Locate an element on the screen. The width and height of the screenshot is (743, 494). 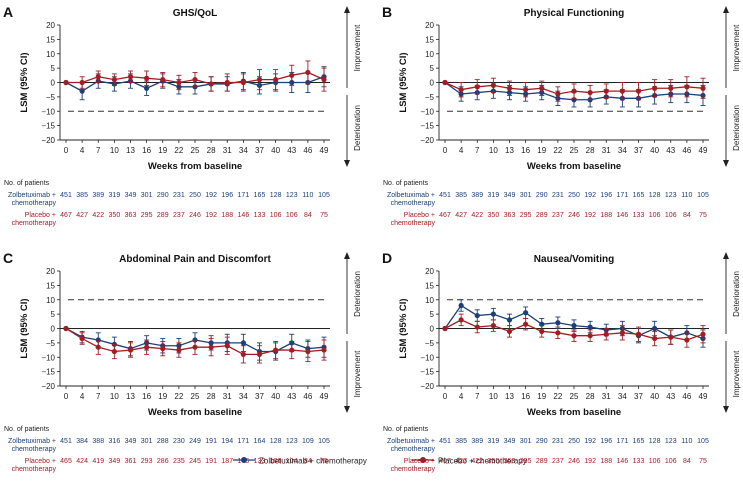
panel-letter: C is located at coordinates (8, 258).